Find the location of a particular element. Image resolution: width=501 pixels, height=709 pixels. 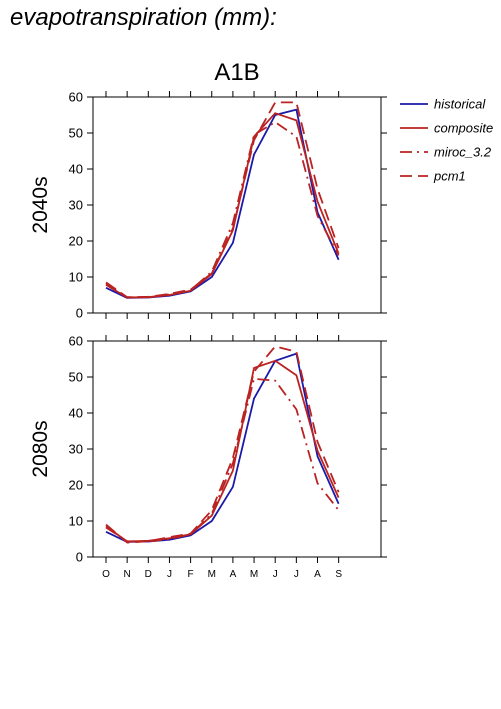

legend-label-composite: composite is located at coordinates (463, 128).